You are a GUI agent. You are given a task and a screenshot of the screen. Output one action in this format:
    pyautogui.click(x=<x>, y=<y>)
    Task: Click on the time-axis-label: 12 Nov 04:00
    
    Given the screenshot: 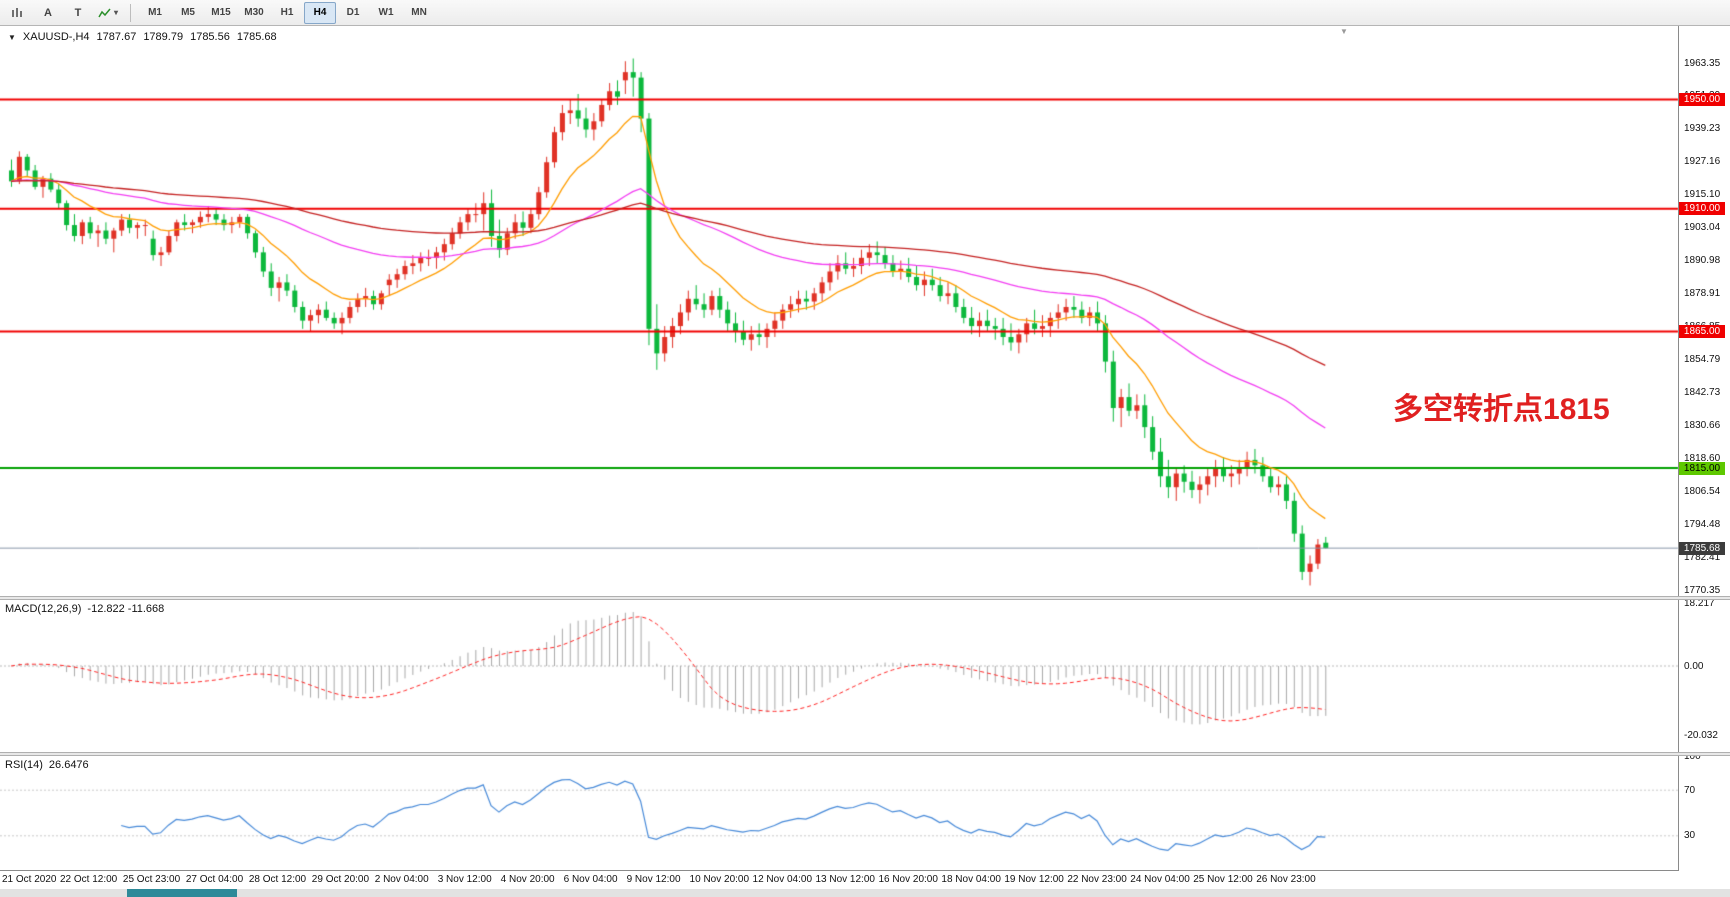 What is the action you would take?
    pyautogui.click(x=782, y=879)
    